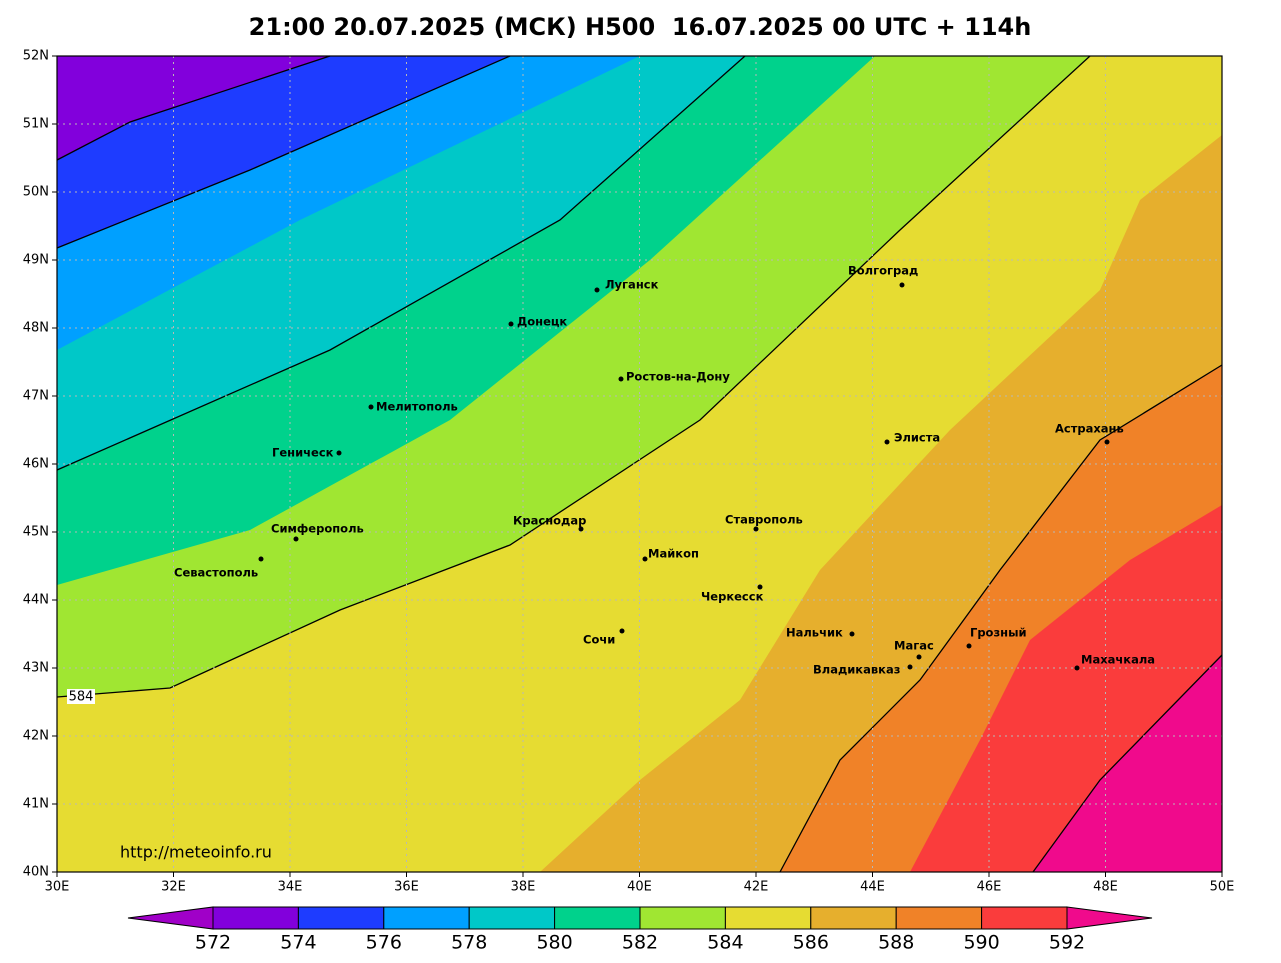 This screenshot has width=1281, height=963. Describe the element at coordinates (216, 573) in the screenshot. I see `city-label: Севастополь` at that location.